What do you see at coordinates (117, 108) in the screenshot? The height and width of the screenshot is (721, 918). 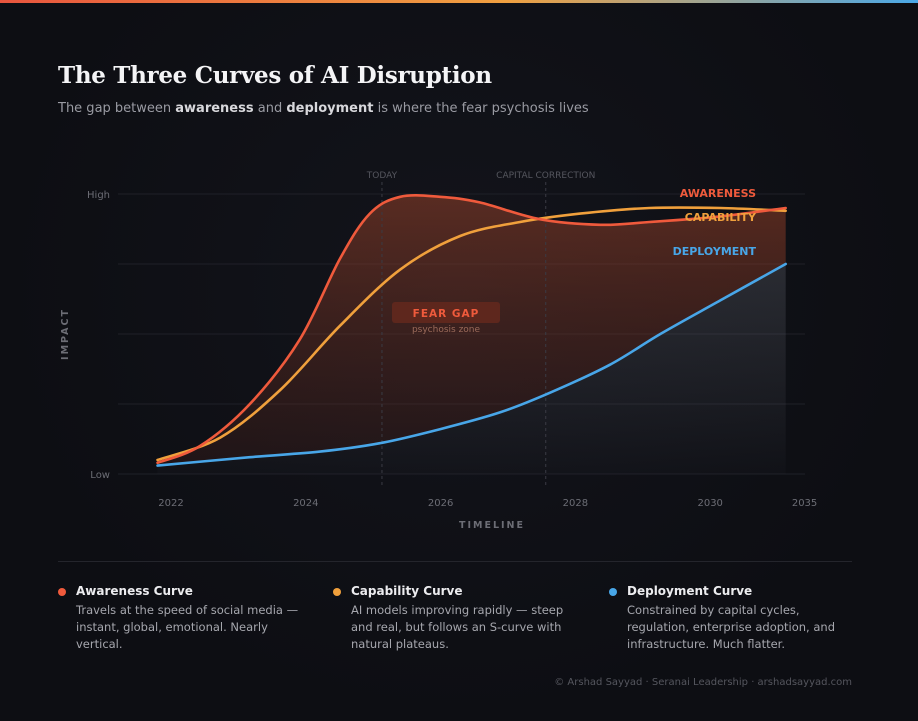 I see `subtitle-text: The gap between` at bounding box center [117, 108].